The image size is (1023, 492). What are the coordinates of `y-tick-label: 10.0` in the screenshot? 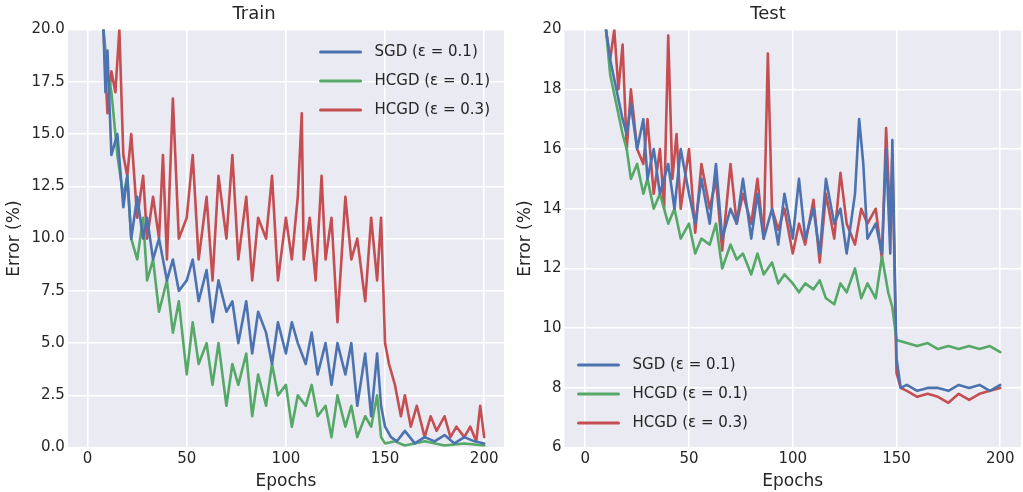 It's located at (48, 237).